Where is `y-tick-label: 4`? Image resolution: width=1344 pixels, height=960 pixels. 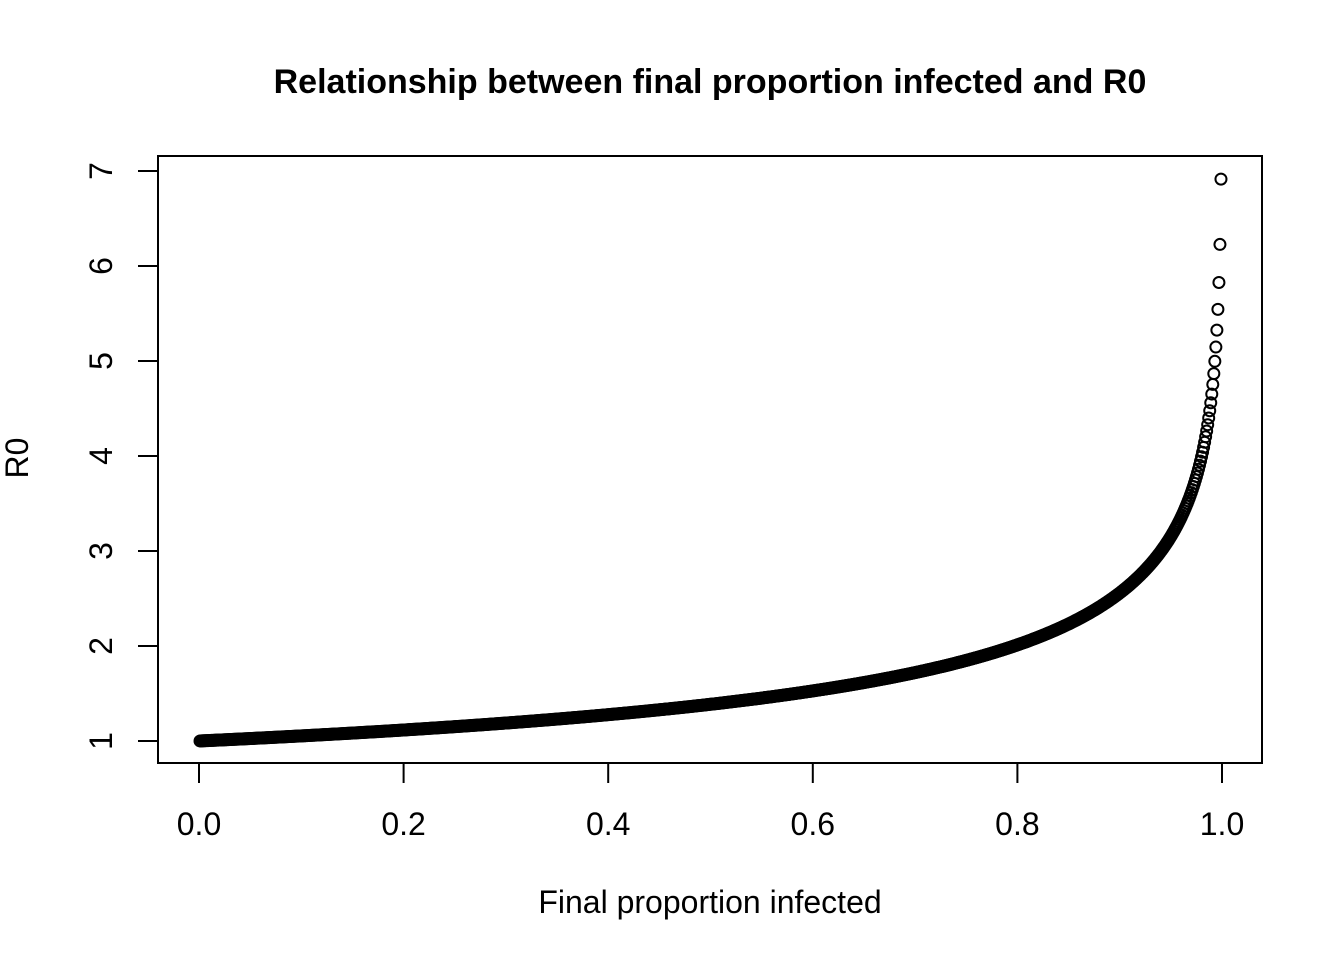 y-tick-label: 4 is located at coordinates (101, 456).